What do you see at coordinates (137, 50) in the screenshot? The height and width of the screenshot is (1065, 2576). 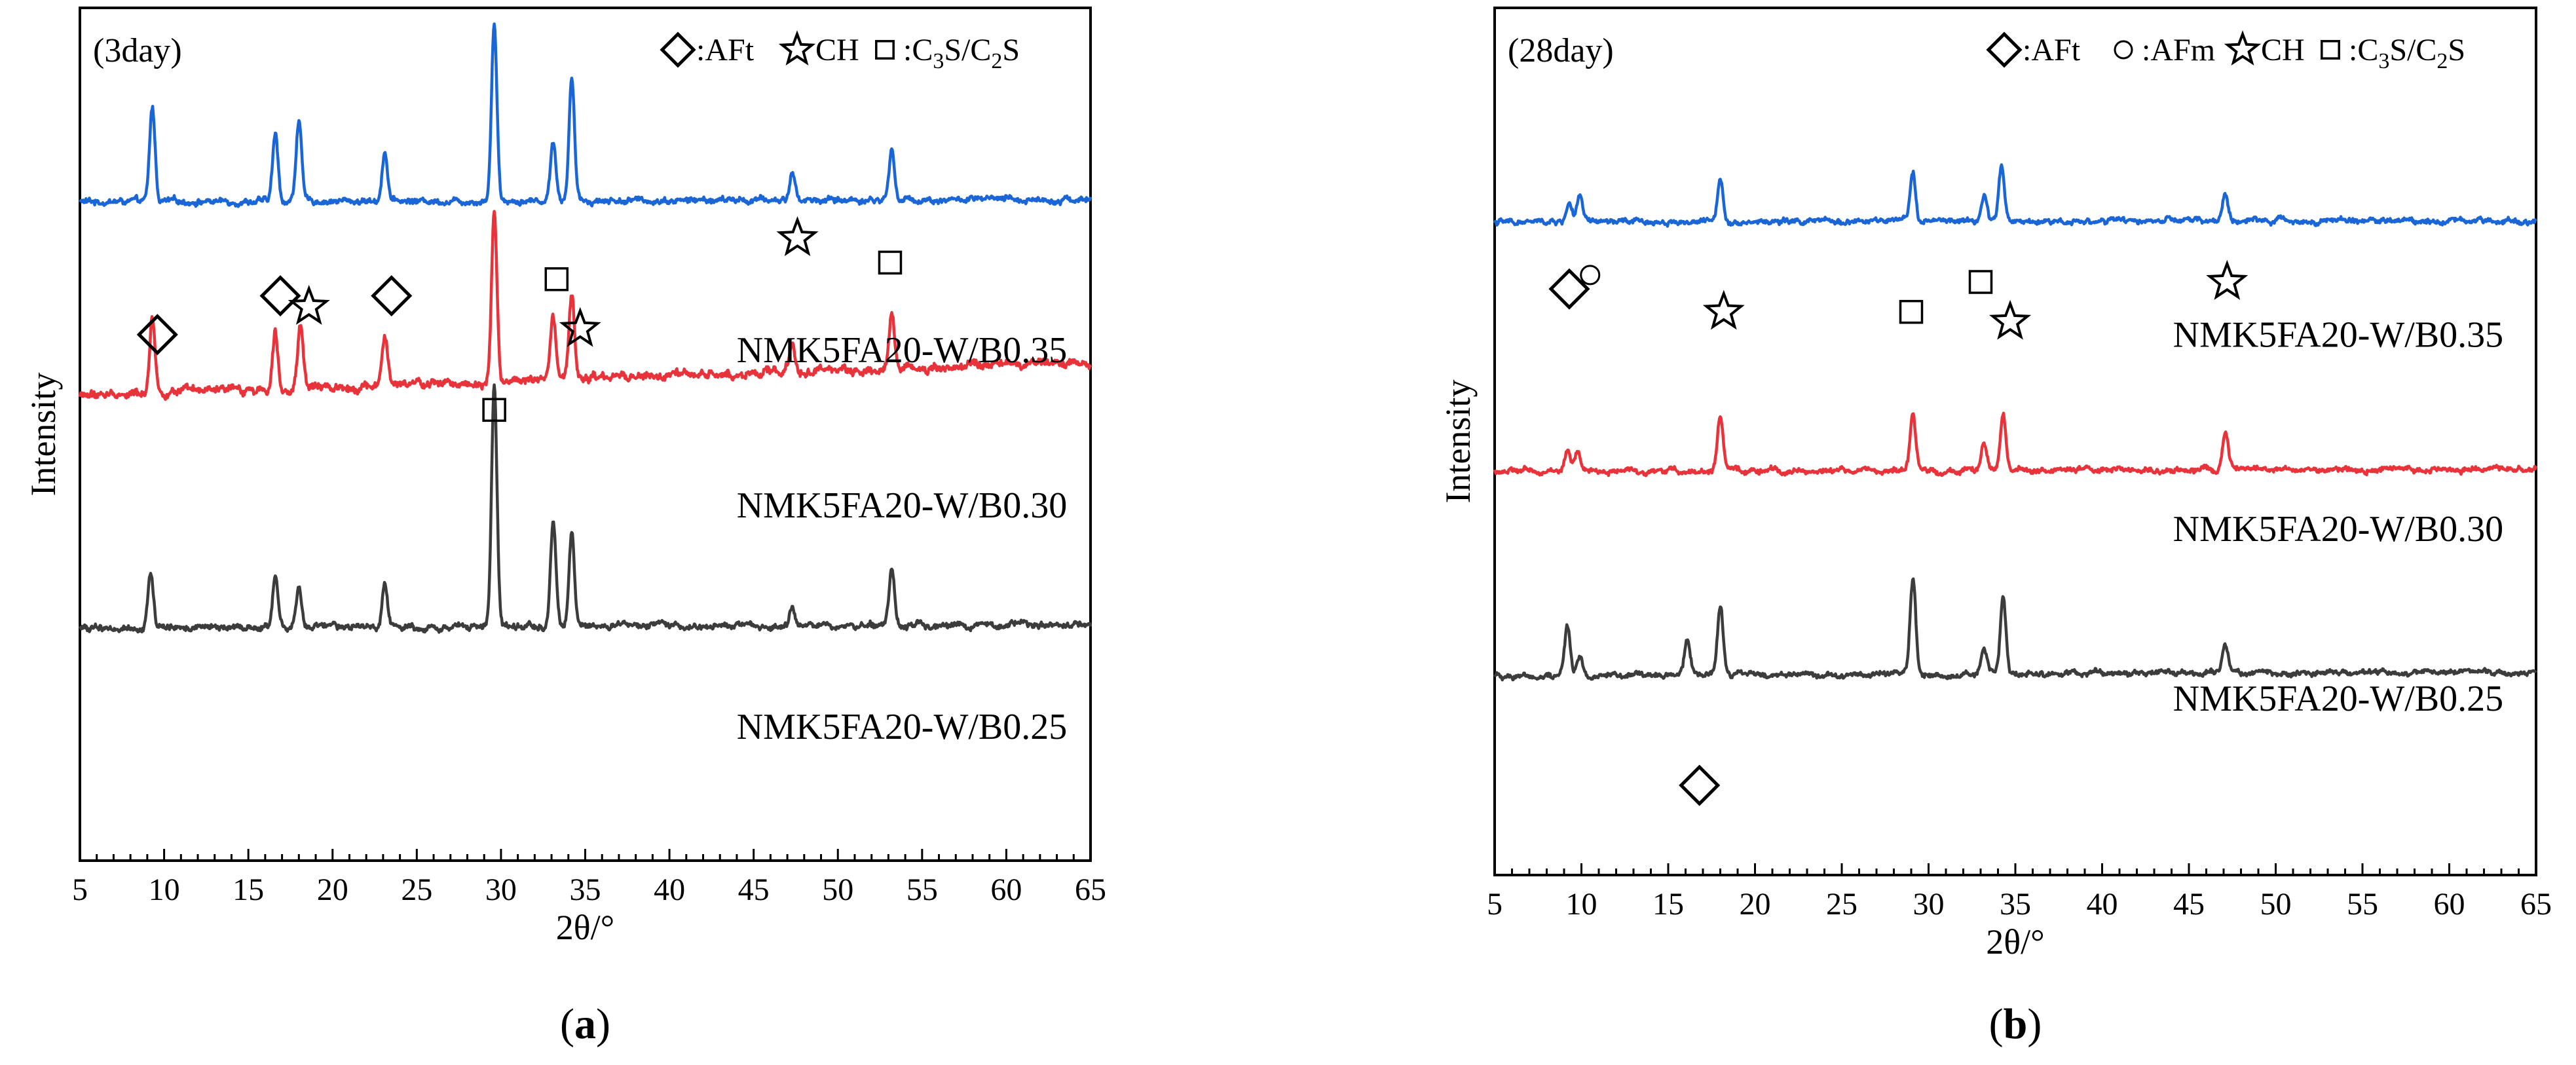 I see `panel-title: (3day)` at bounding box center [137, 50].